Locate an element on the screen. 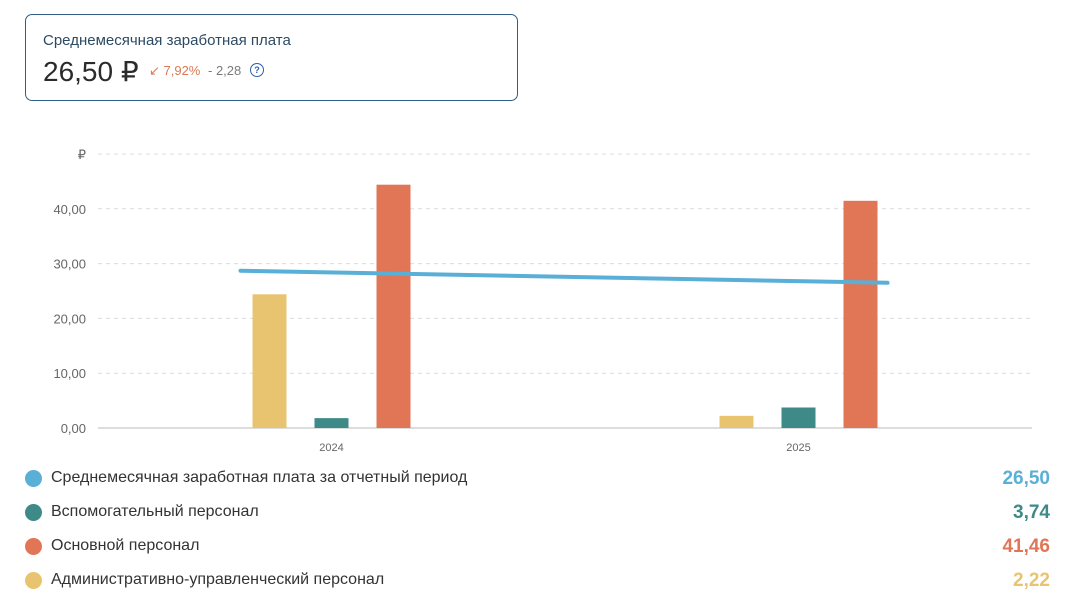 The width and height of the screenshot is (1067, 601). legend-item-main: Основной персонал 41,46 is located at coordinates (537, 546).